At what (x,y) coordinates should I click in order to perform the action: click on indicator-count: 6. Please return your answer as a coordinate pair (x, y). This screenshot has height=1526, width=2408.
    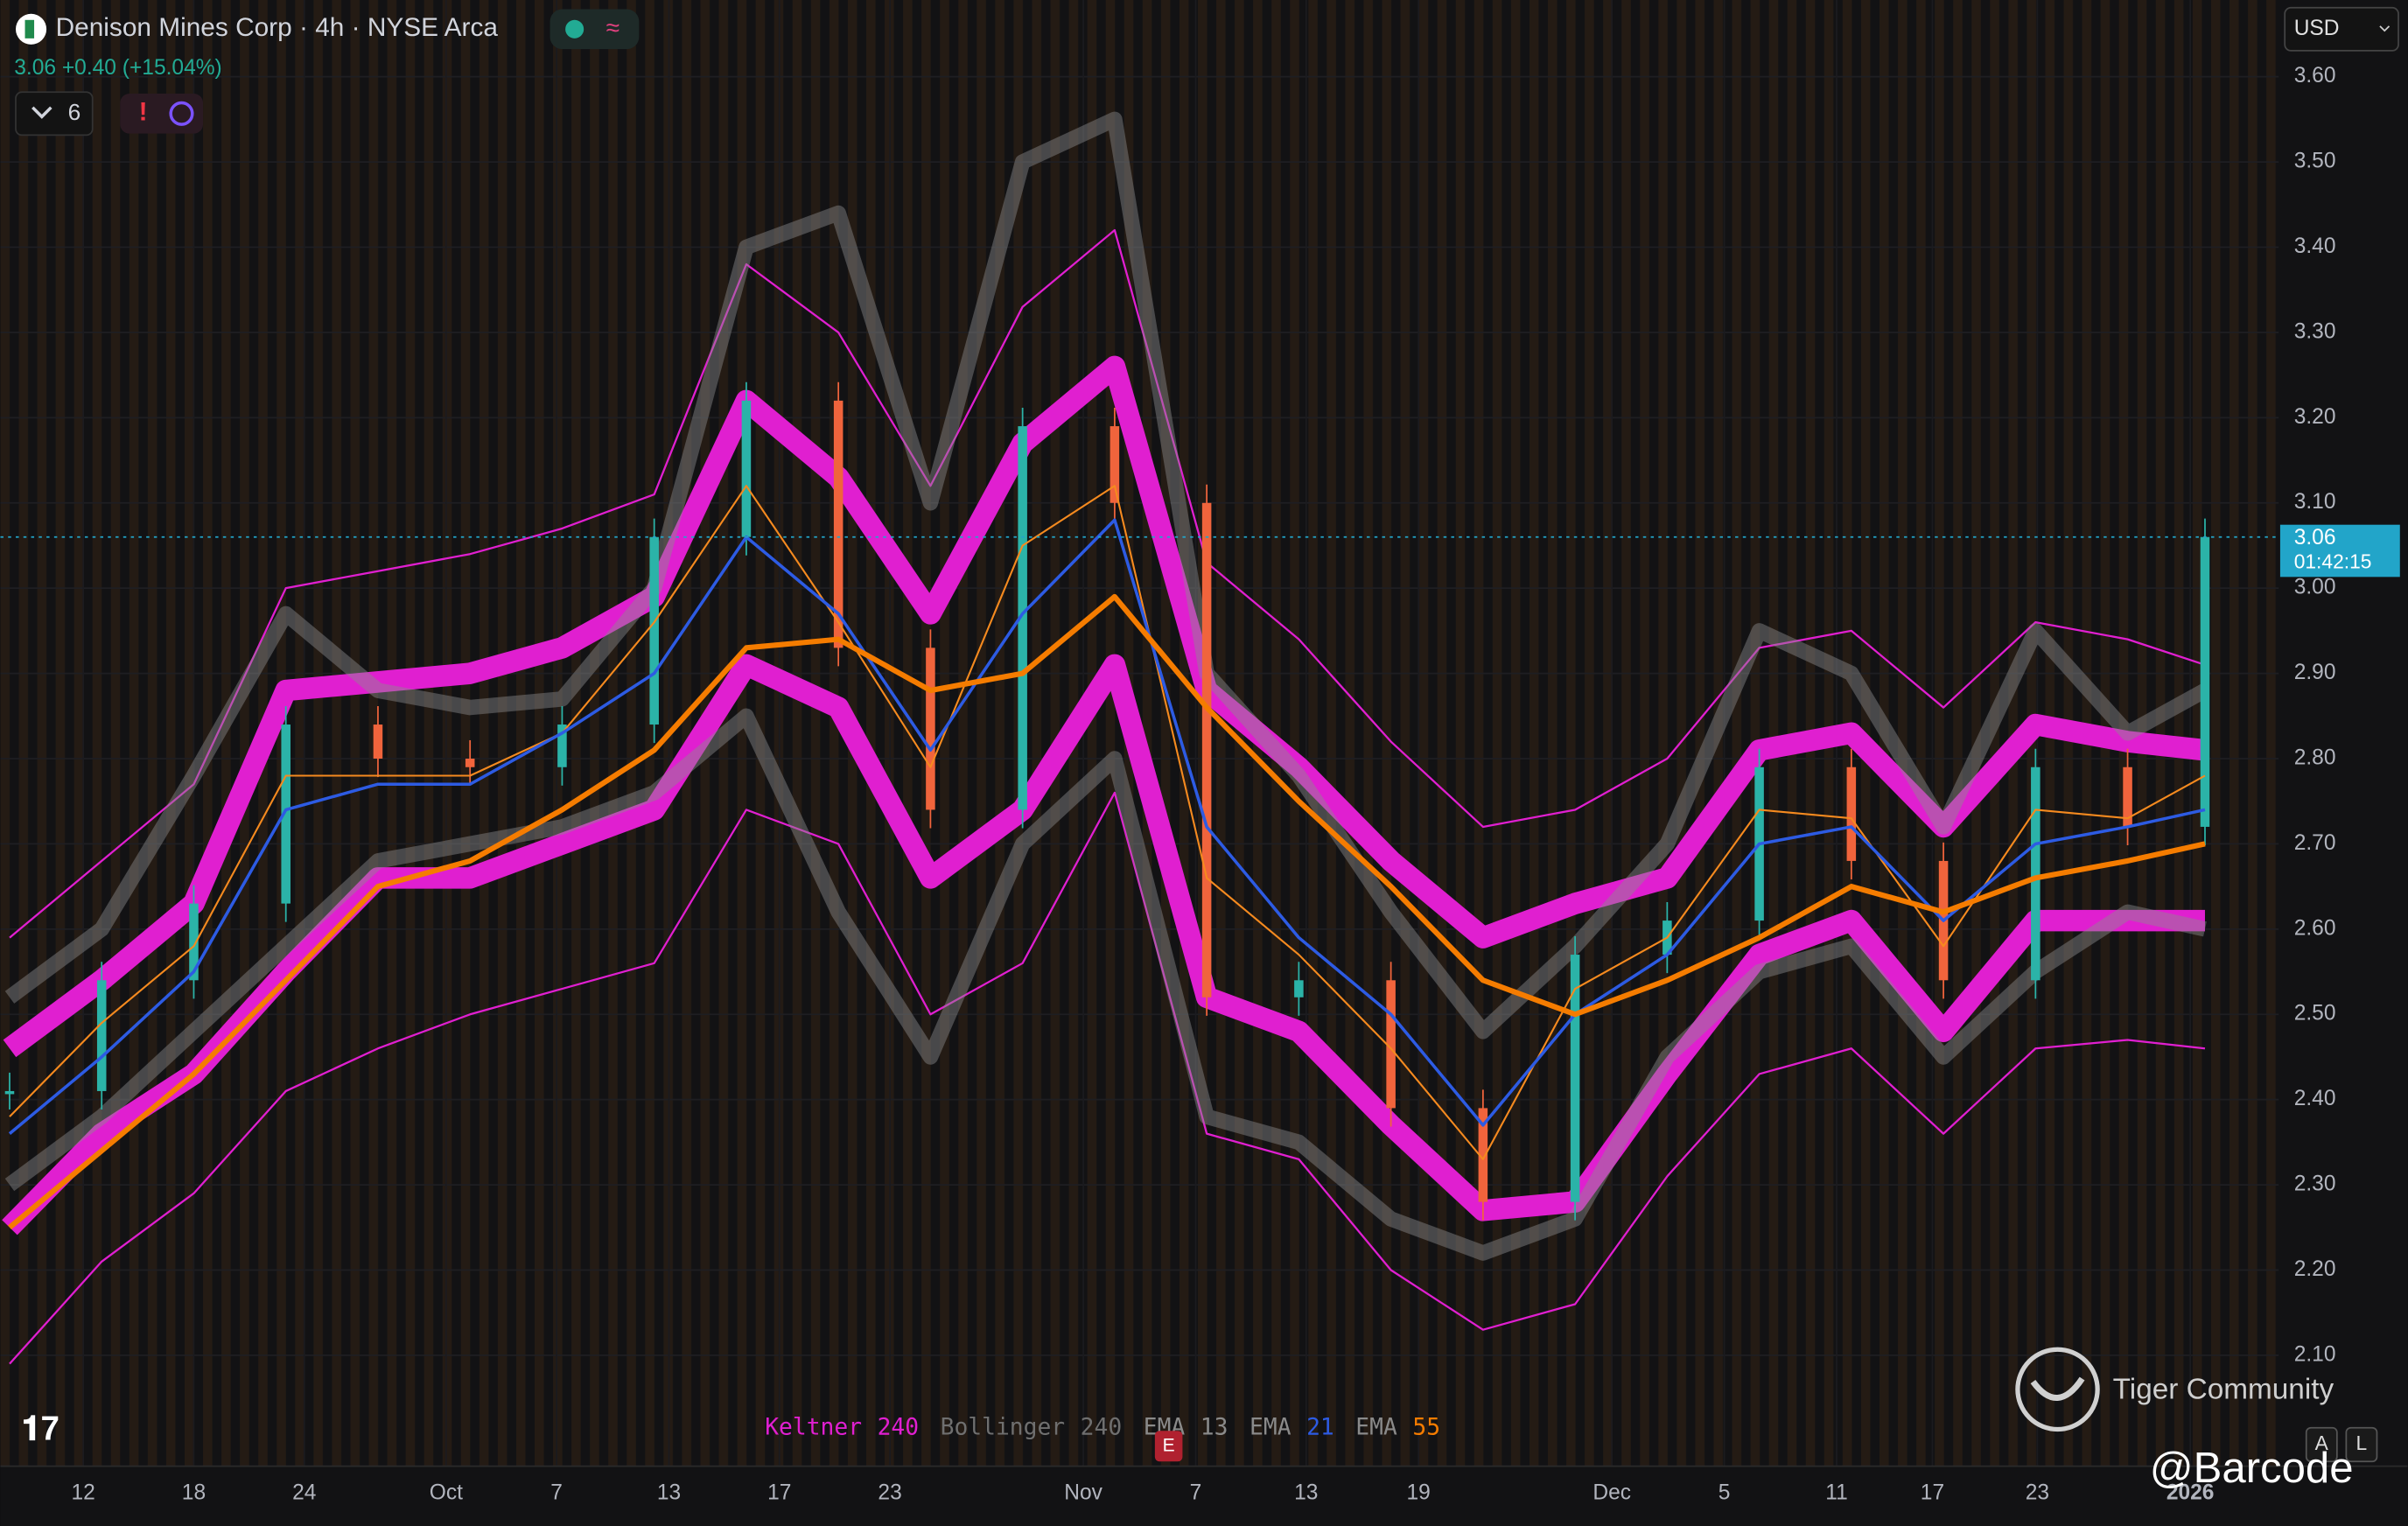
    Looking at the image, I should click on (74, 112).